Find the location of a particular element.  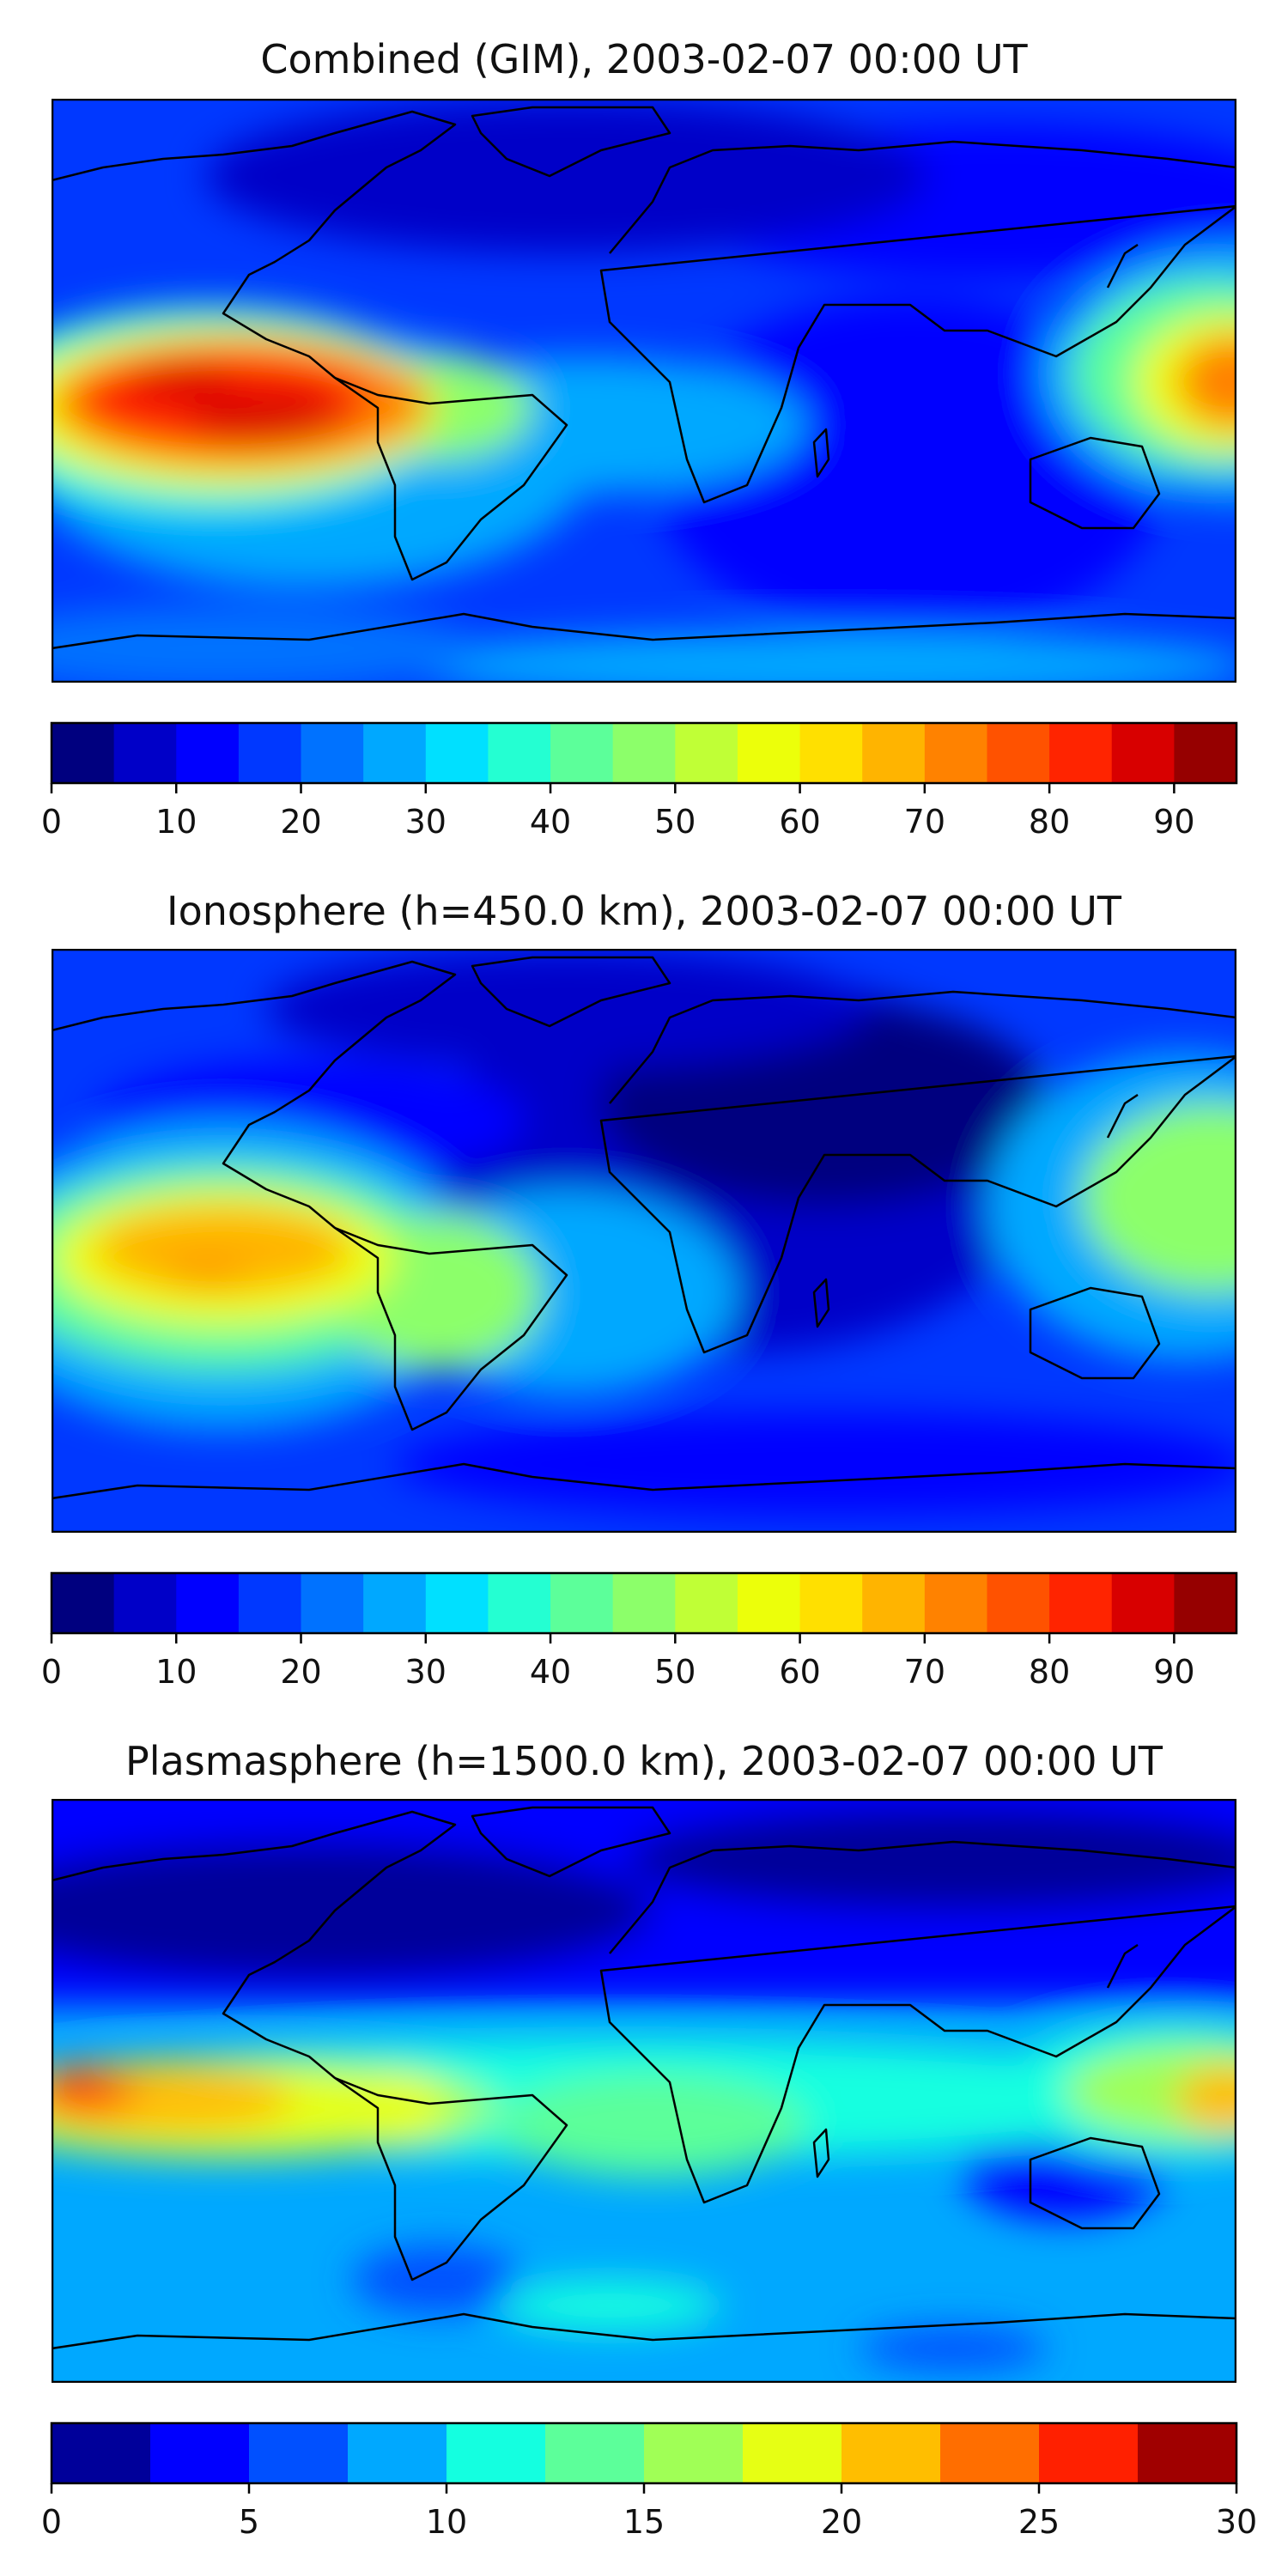

panel-3-colorbar: 0 5 10 15 20 25 30 is located at coordinates (649, 2481).